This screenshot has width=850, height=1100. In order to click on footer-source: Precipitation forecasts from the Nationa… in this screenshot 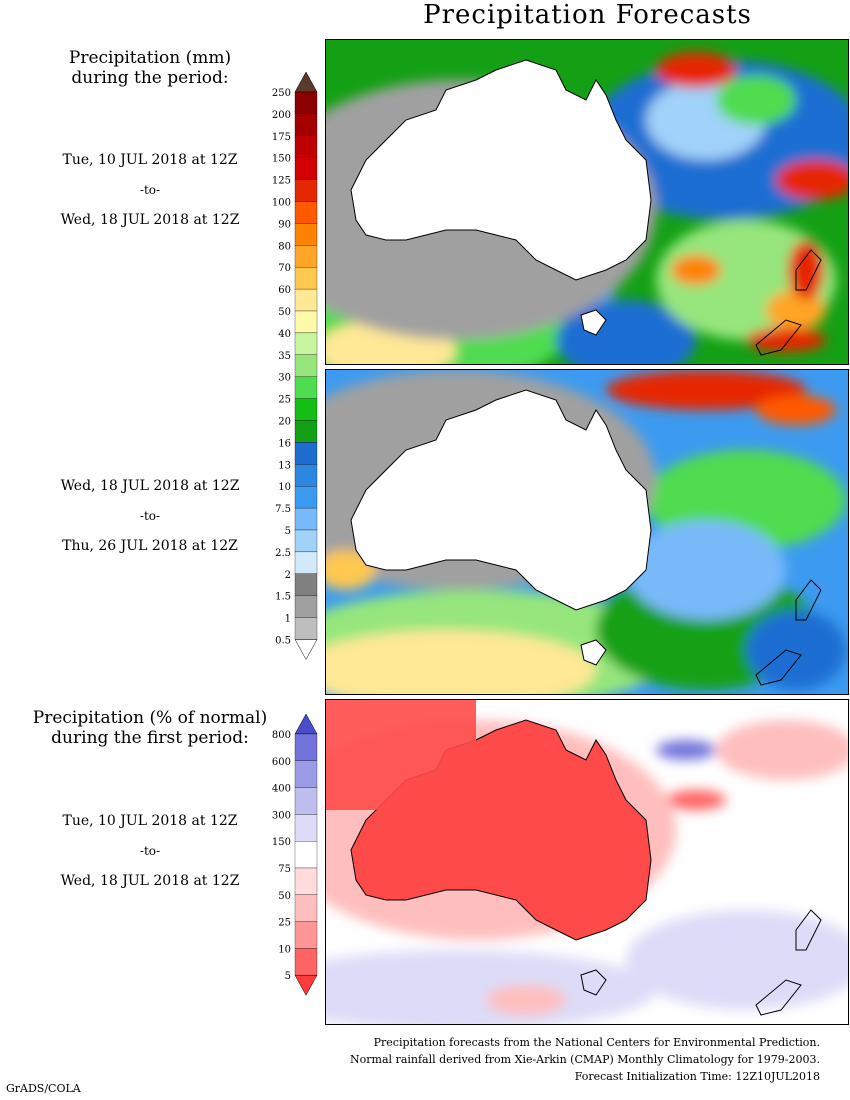, I will do `click(596, 1042)`.